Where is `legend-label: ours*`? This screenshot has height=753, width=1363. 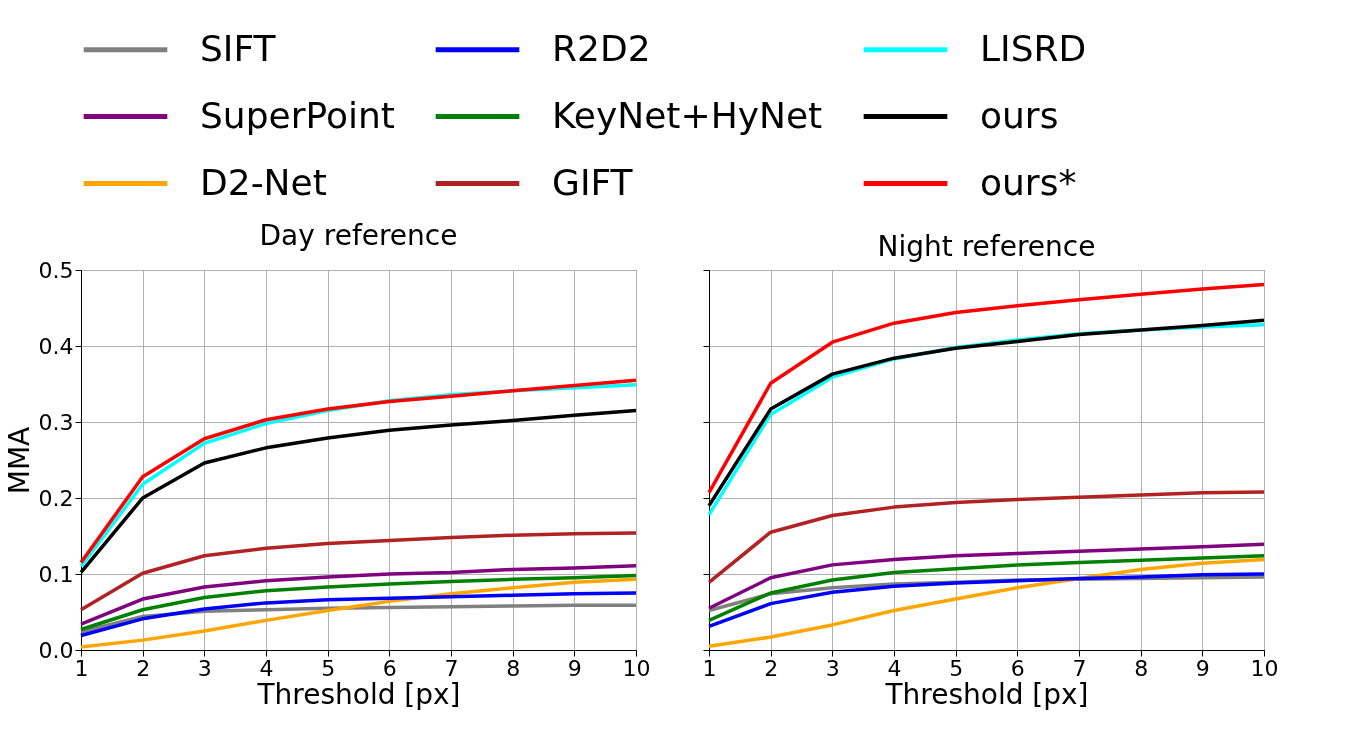
legend-label: ours* is located at coordinates (1028, 182).